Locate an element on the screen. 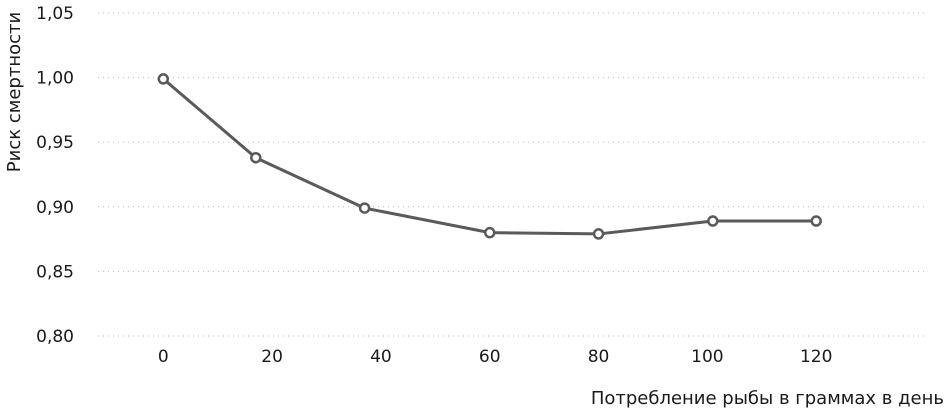  x-tick-label: 80 is located at coordinates (599, 357).